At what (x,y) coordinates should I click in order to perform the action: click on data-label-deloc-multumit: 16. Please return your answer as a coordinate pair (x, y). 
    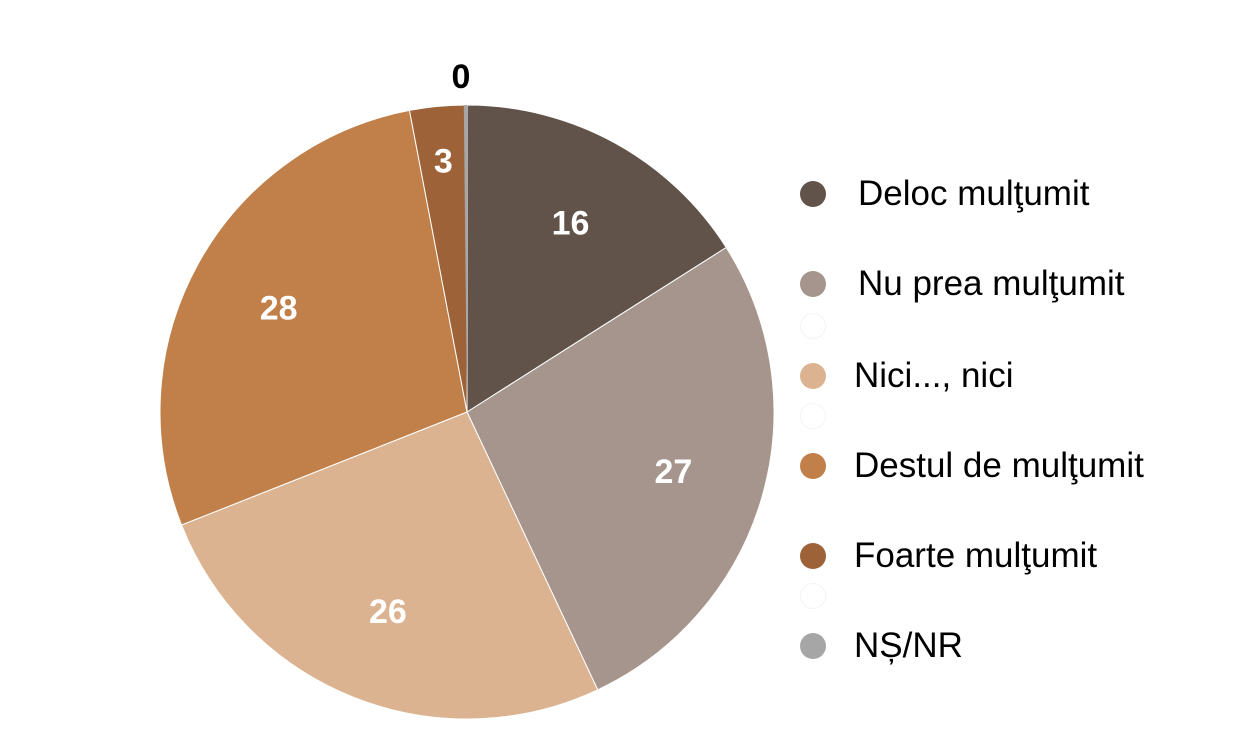
    Looking at the image, I should click on (571, 224).